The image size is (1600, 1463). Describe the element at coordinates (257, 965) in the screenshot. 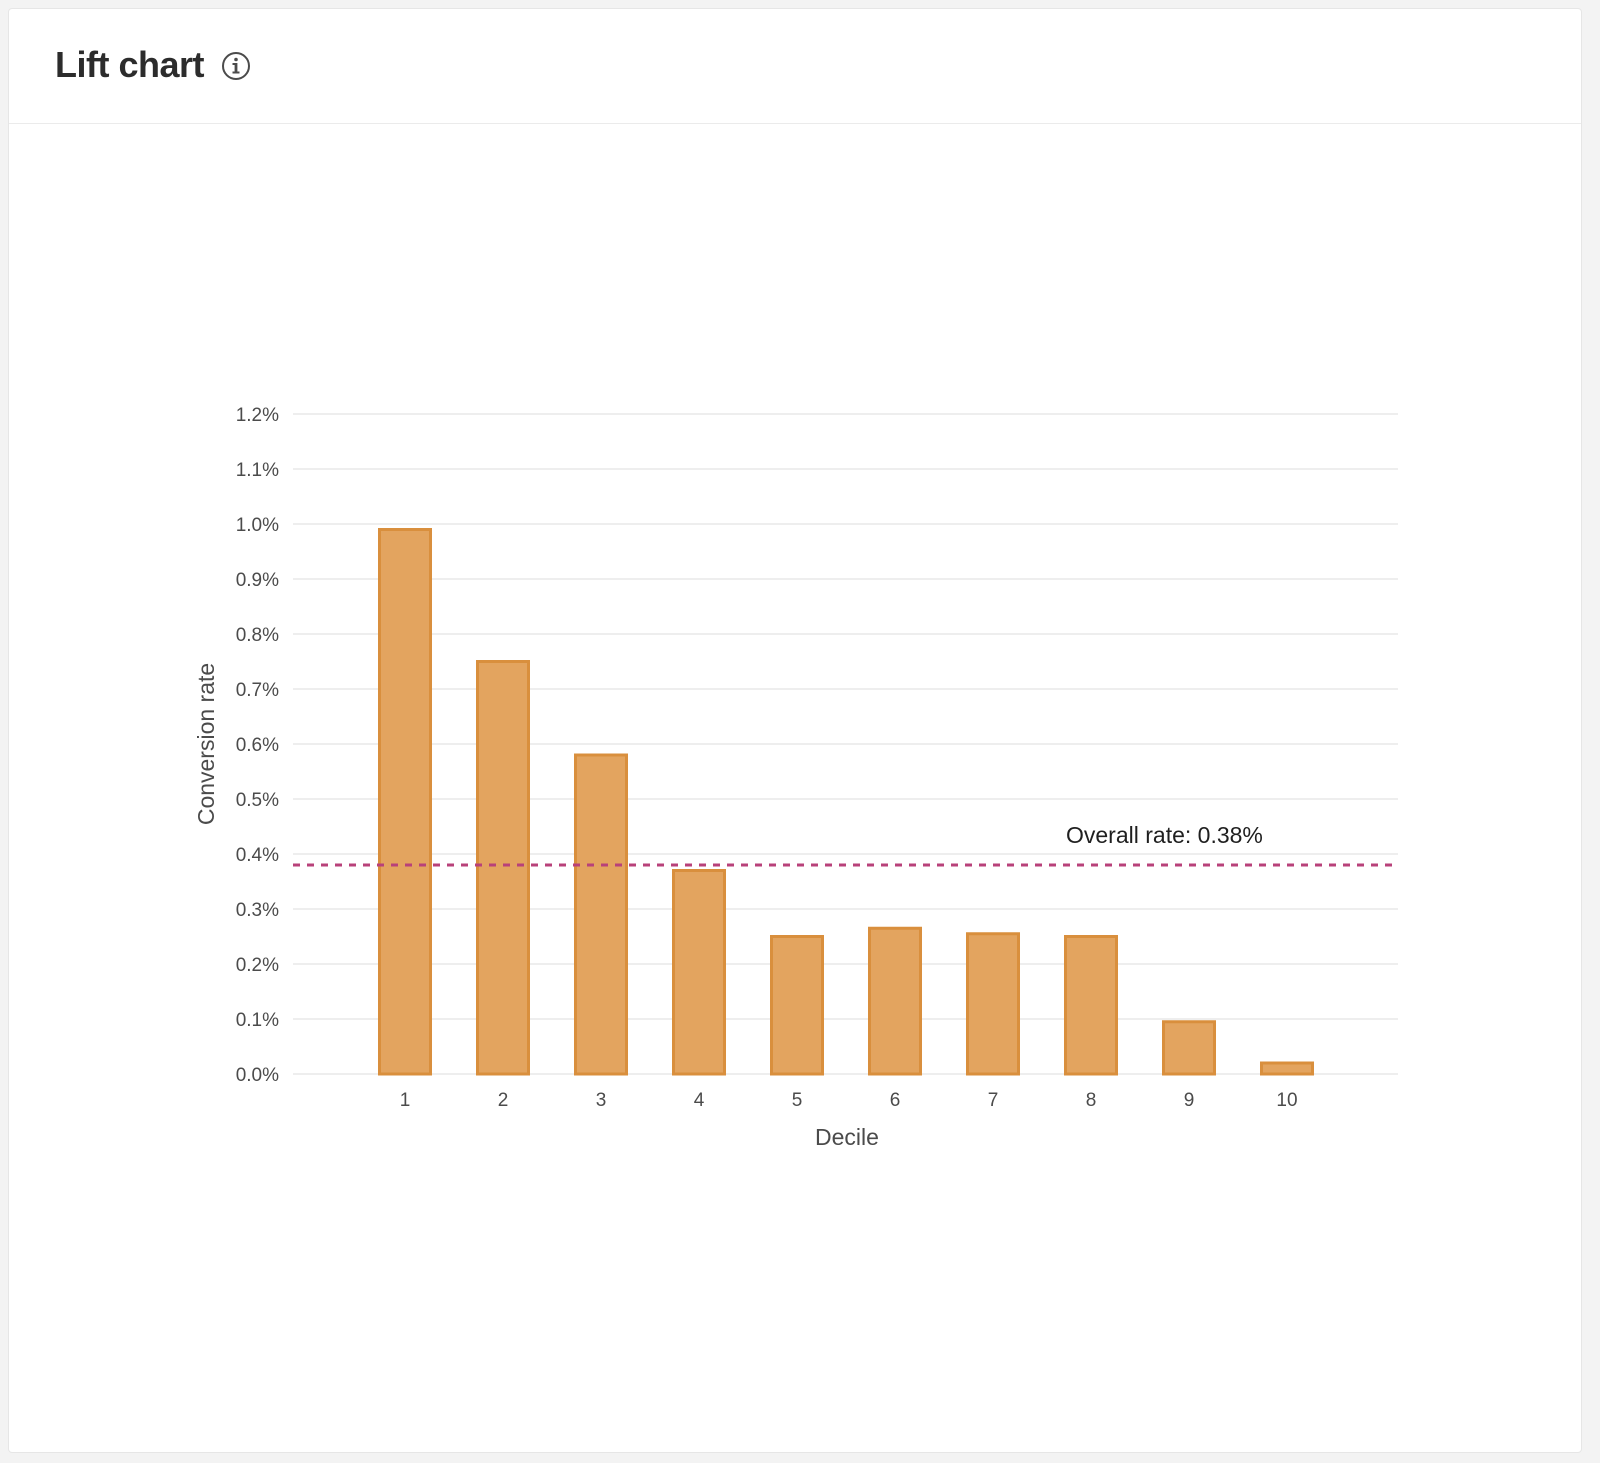

I see `y-tick-label: 0.2%` at that location.